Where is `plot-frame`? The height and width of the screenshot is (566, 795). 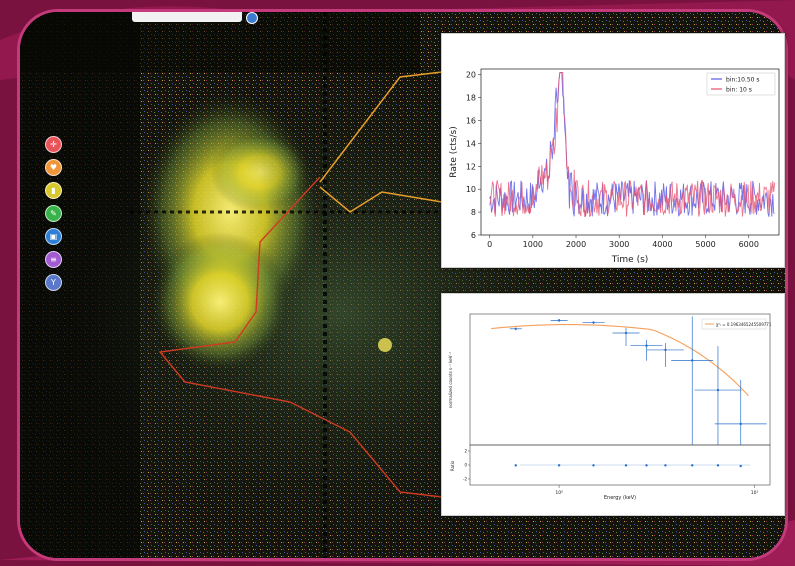
plot-frame is located at coordinates (630, 152).